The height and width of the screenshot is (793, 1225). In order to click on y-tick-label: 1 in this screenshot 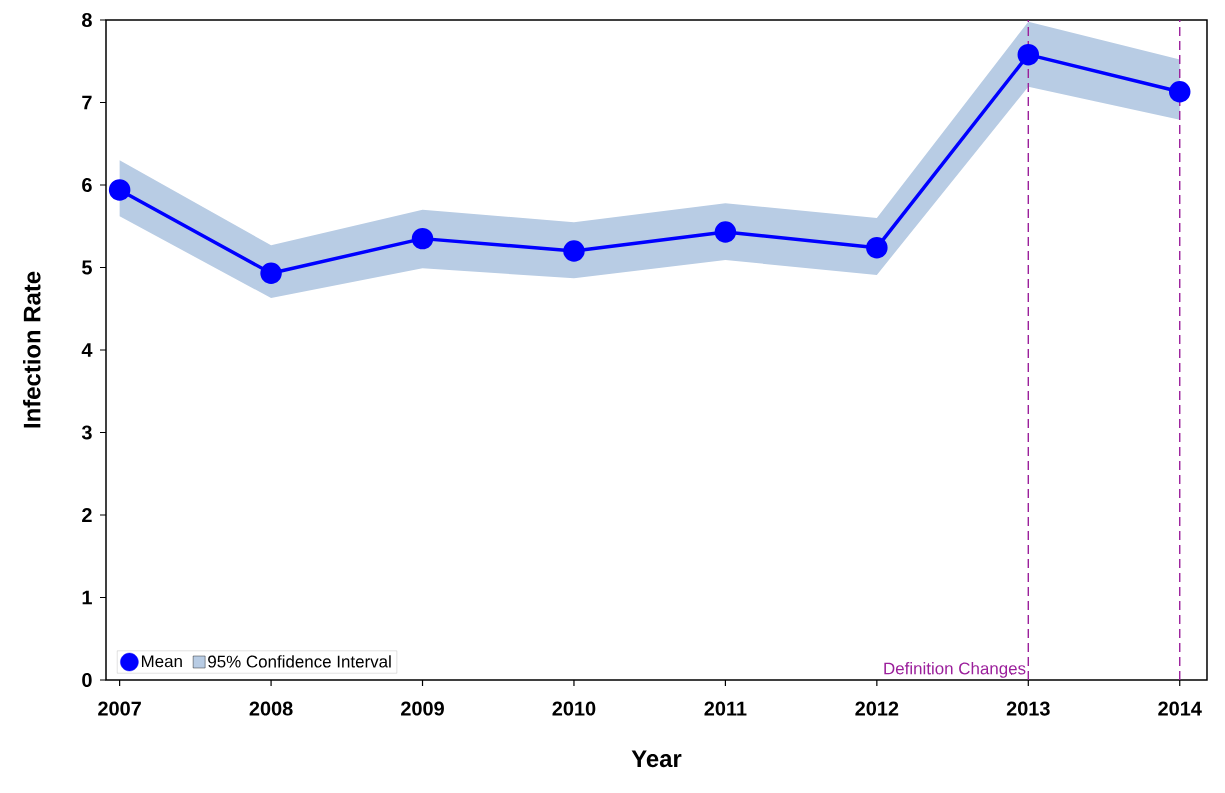, I will do `click(87, 597)`.